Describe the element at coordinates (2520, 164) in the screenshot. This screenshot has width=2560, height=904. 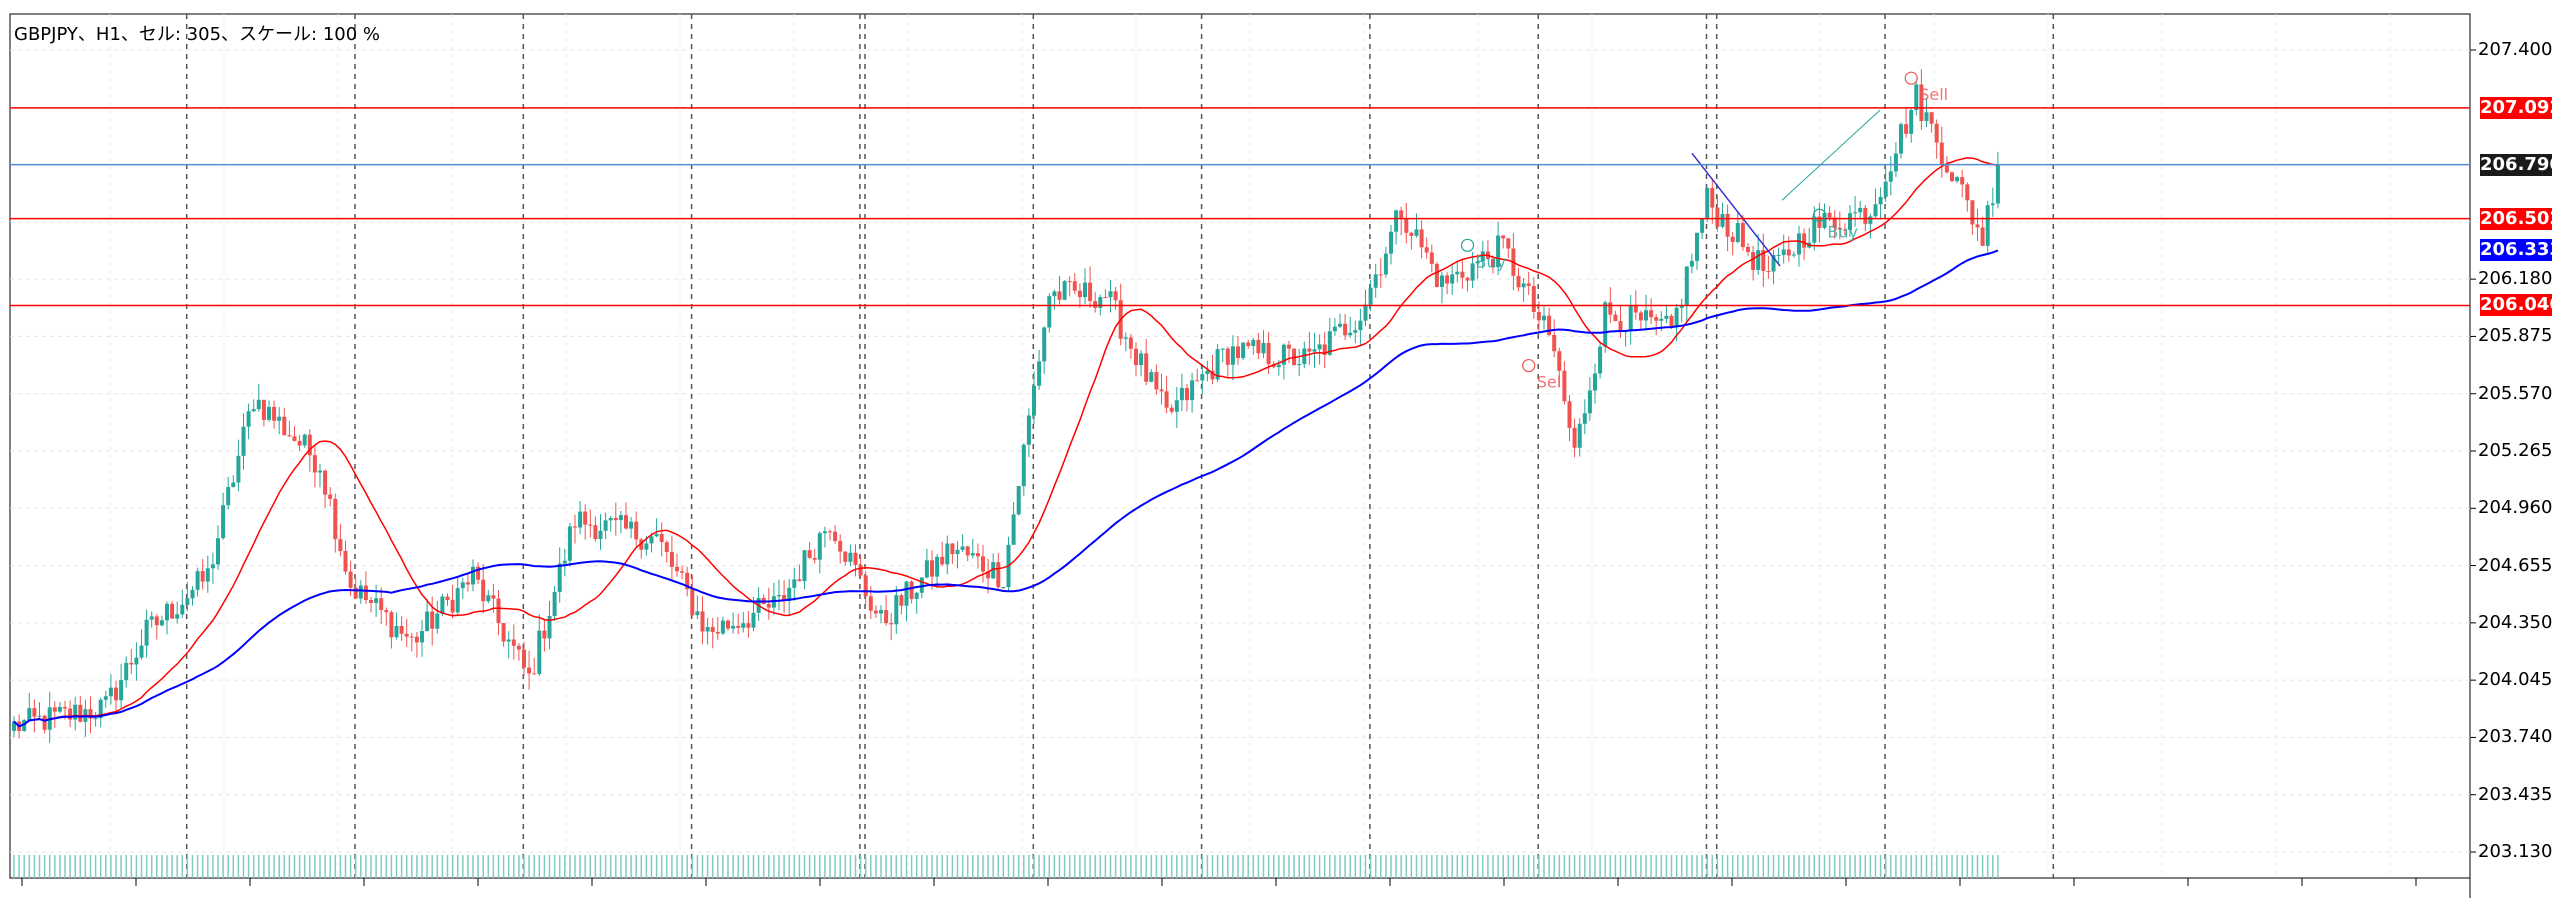
I see `price-tag-current: 206.790` at that location.